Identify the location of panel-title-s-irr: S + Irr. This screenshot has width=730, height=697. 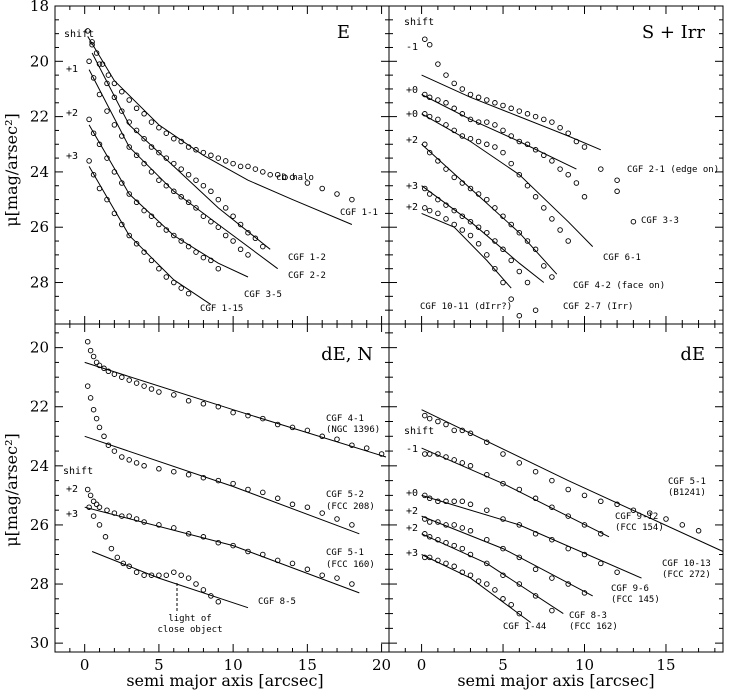
(674, 32).